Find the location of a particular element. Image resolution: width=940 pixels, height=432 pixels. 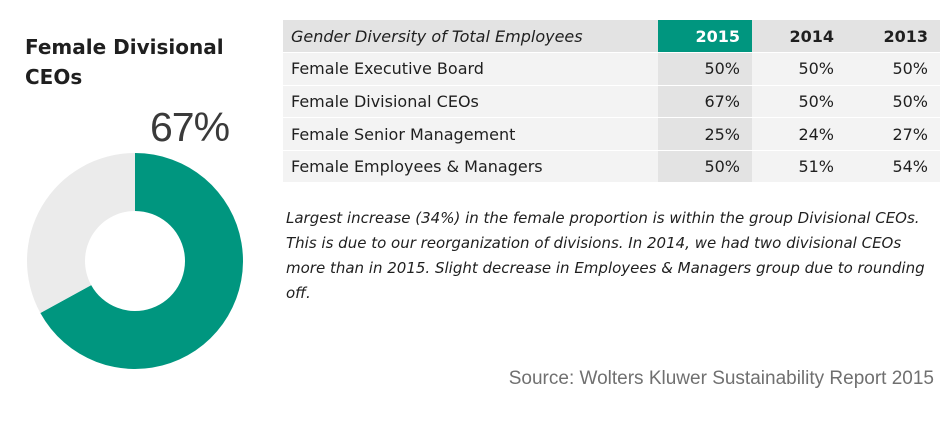

table-cell: 67% is located at coordinates (705, 102).